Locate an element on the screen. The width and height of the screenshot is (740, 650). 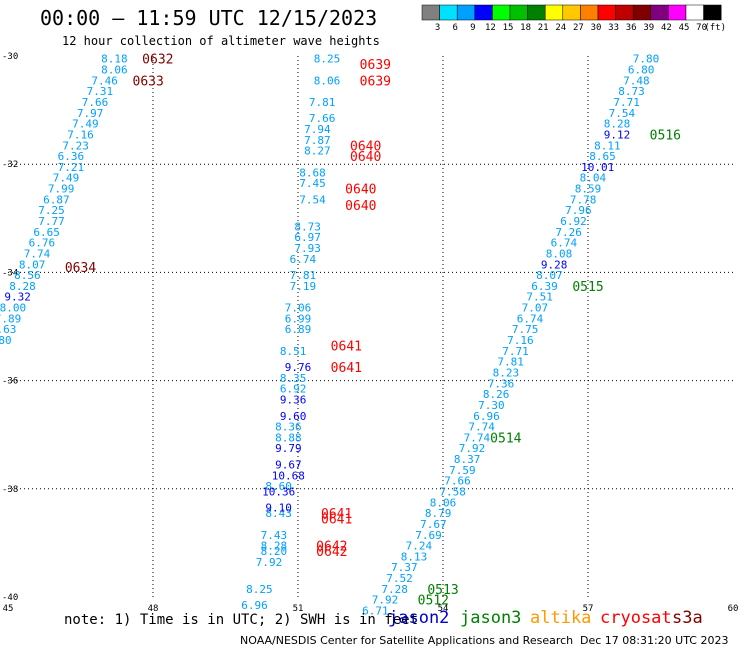
pass-time-label: 0632 is located at coordinates (157, 60).